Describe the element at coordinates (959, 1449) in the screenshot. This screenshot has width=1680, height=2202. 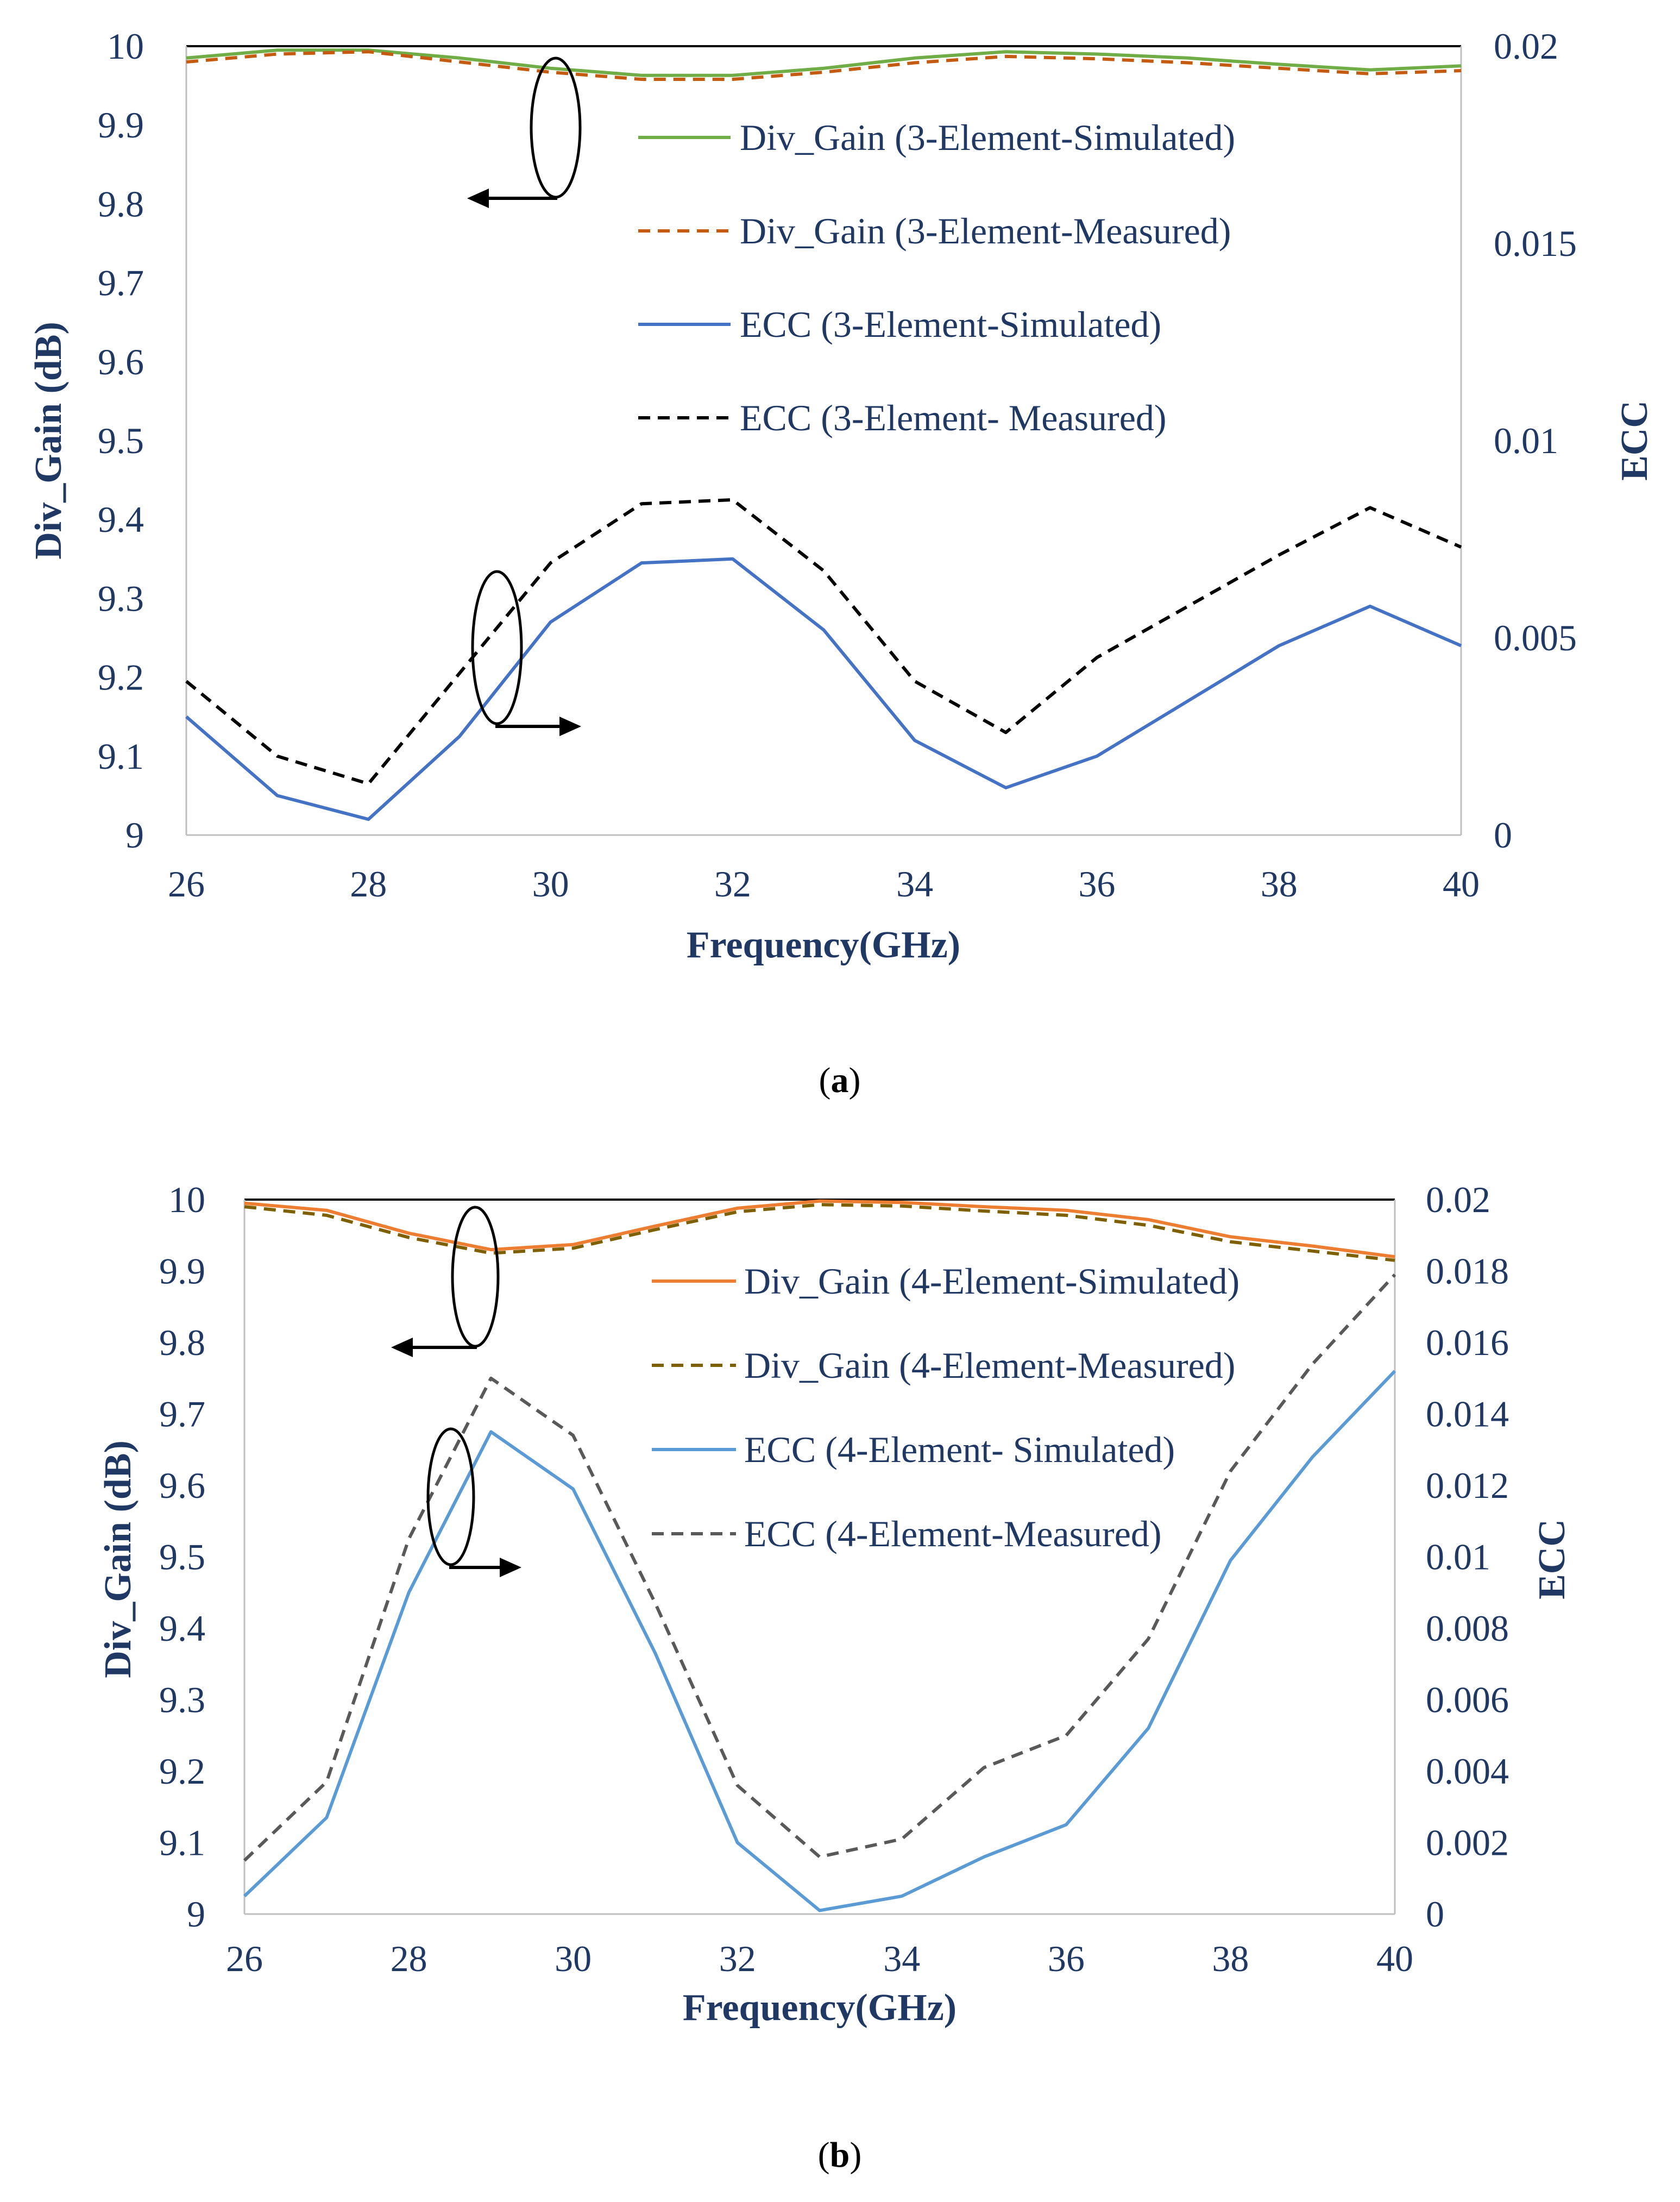
I see `legend-label-3: ECC (4-Element- Simulated)` at that location.